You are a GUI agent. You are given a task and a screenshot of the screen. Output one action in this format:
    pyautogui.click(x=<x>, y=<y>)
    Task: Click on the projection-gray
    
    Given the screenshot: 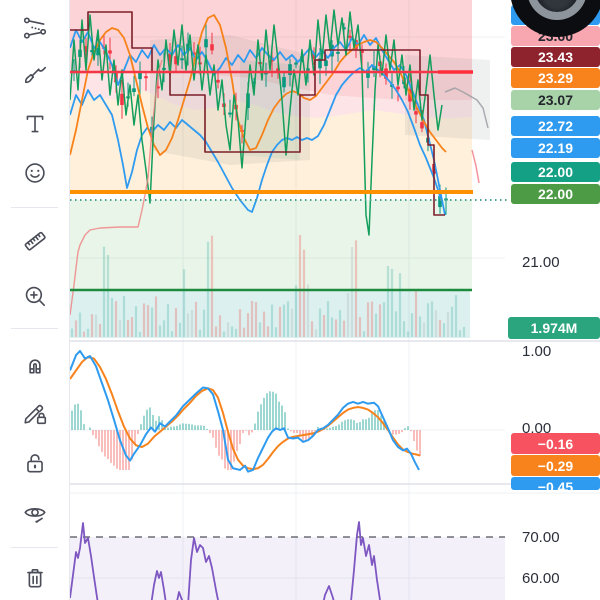 What is the action you would take?
    pyautogui.click(x=466, y=108)
    